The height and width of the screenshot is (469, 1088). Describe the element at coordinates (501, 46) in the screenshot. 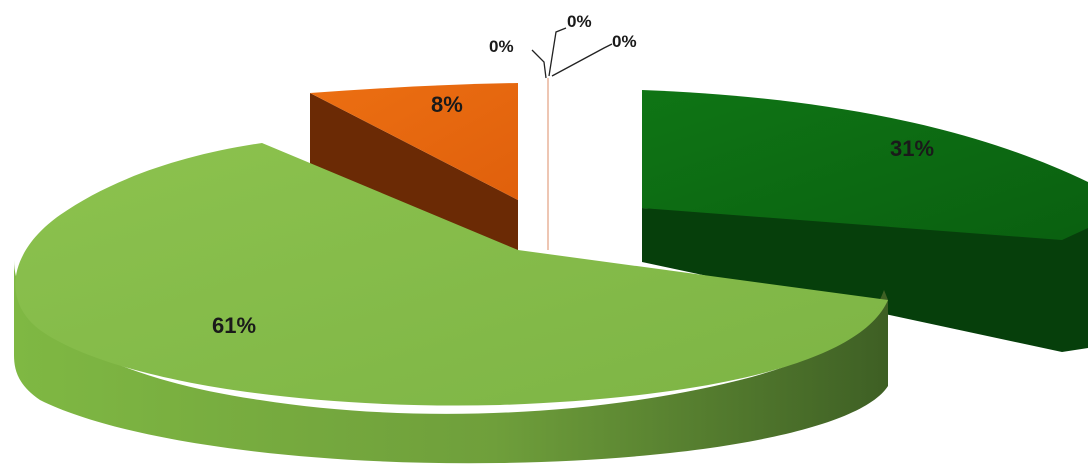

I see `label-slice-0-a: 0%` at that location.